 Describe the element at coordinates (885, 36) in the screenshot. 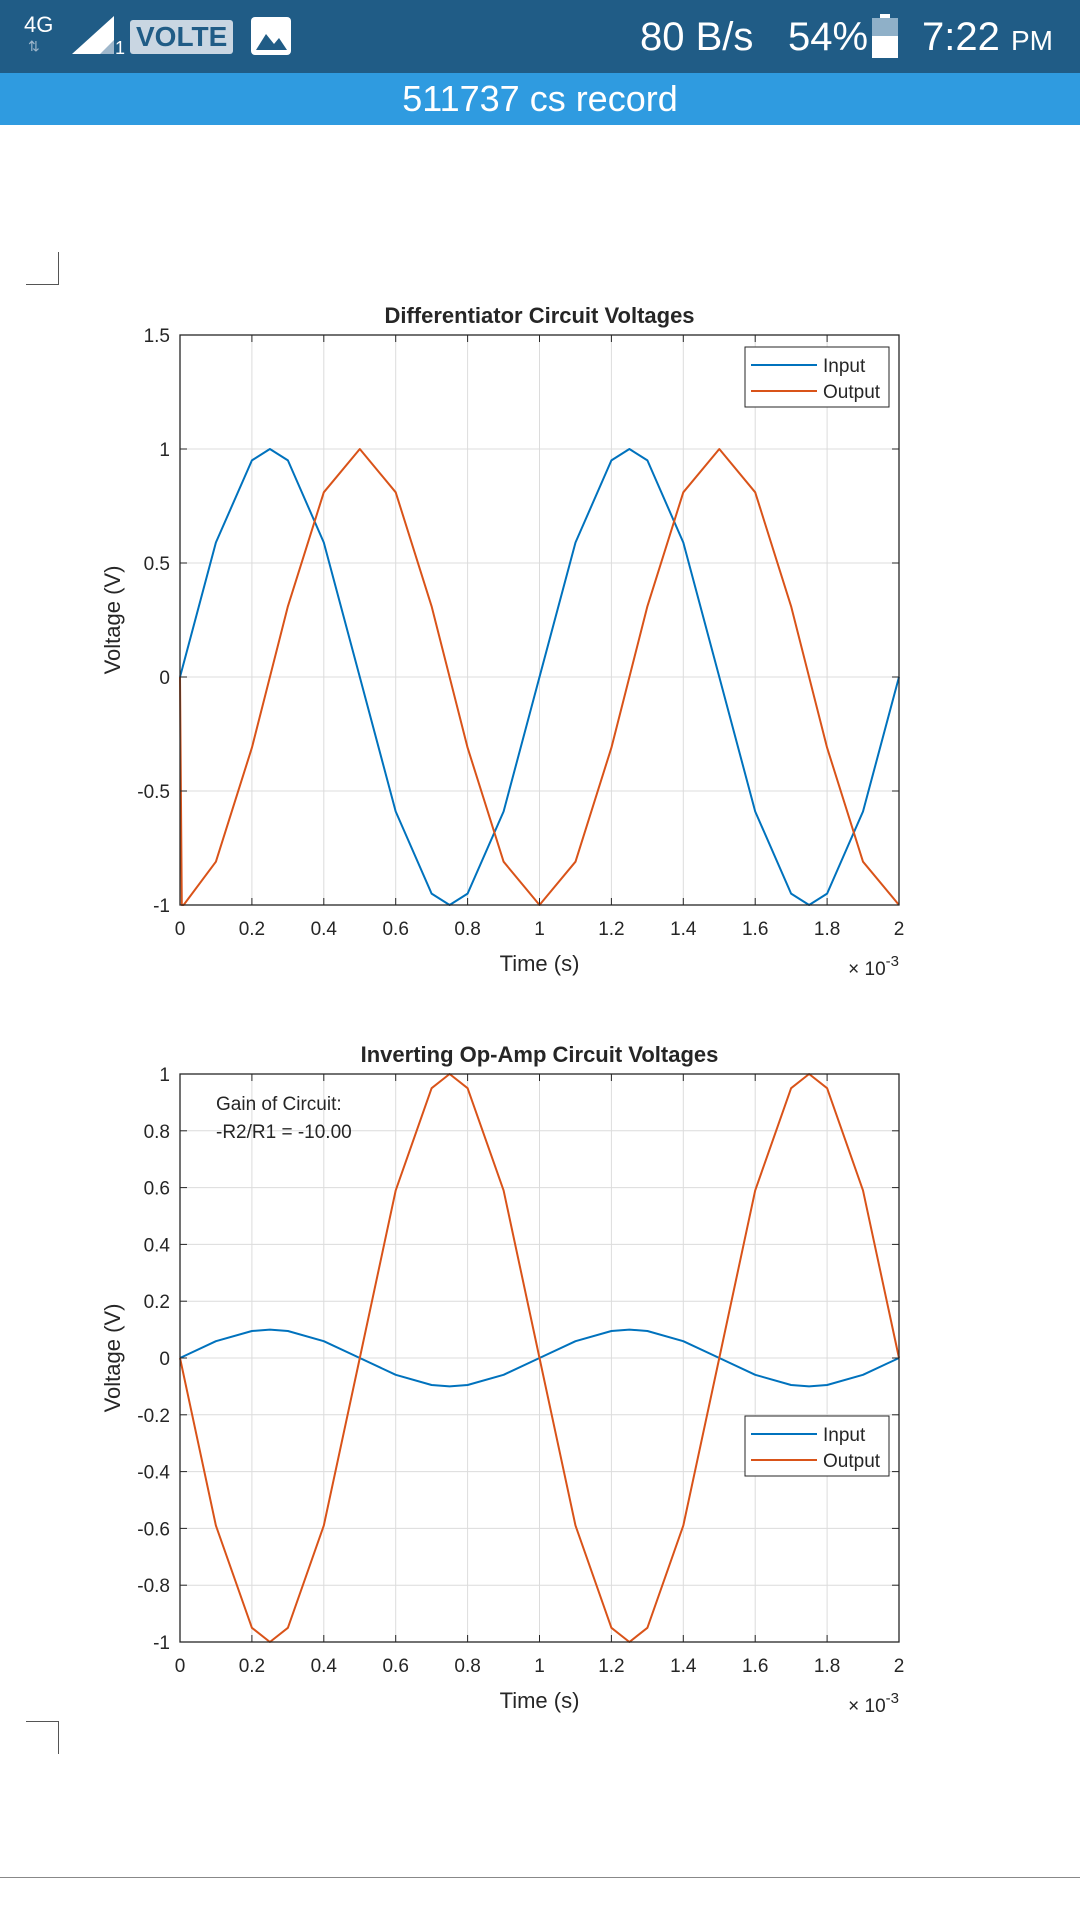

I see `battery-icon` at that location.